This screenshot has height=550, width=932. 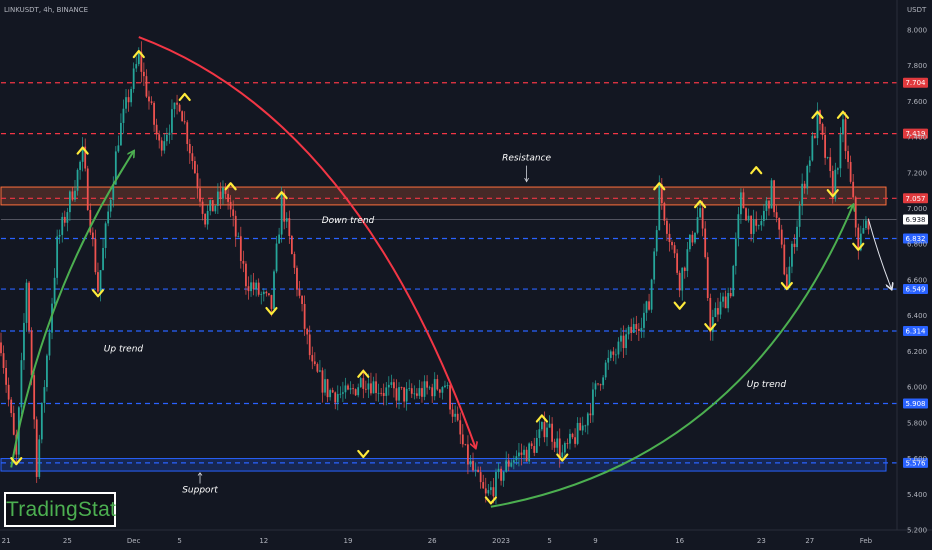 I want to click on x-tick-5: 5, so click(x=179, y=541).